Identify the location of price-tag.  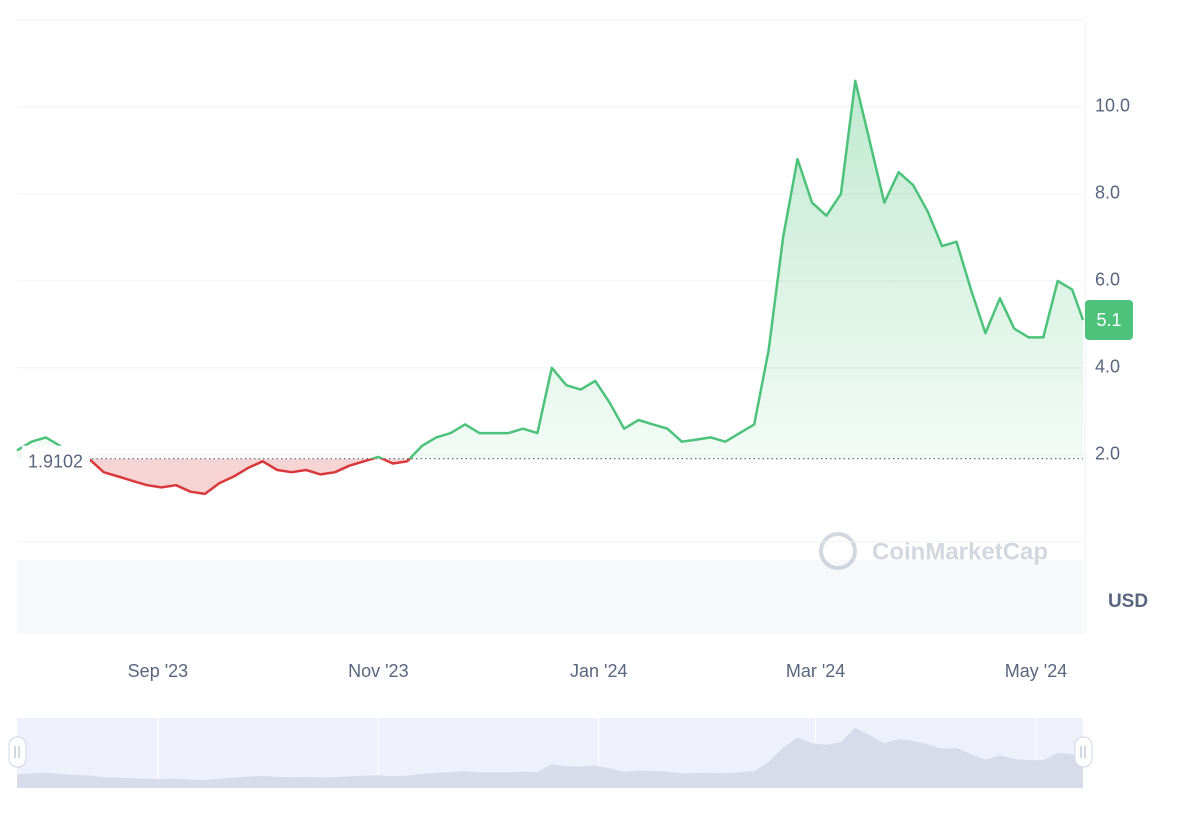
(1109, 320).